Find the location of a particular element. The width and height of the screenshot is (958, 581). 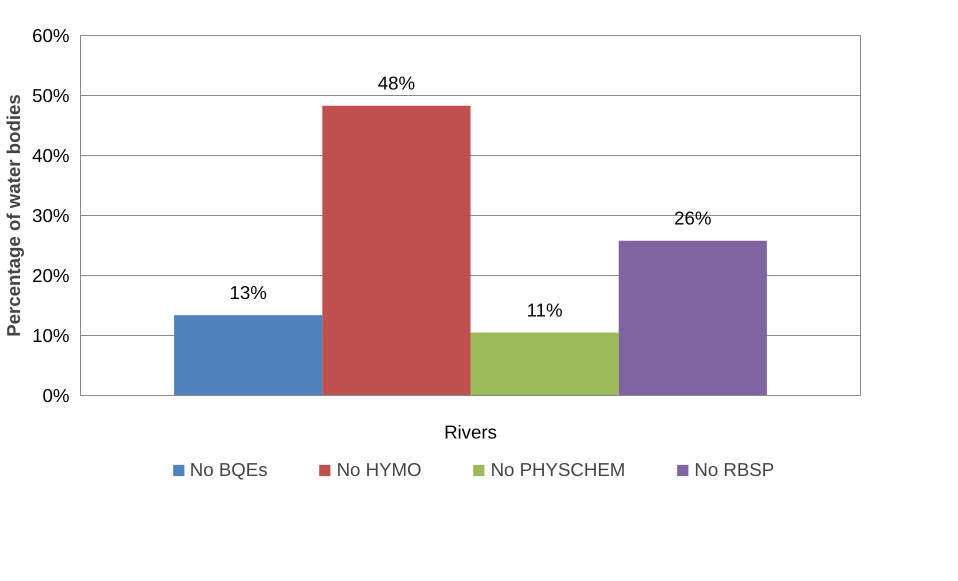

legend-label: No RBSP is located at coordinates (734, 470).